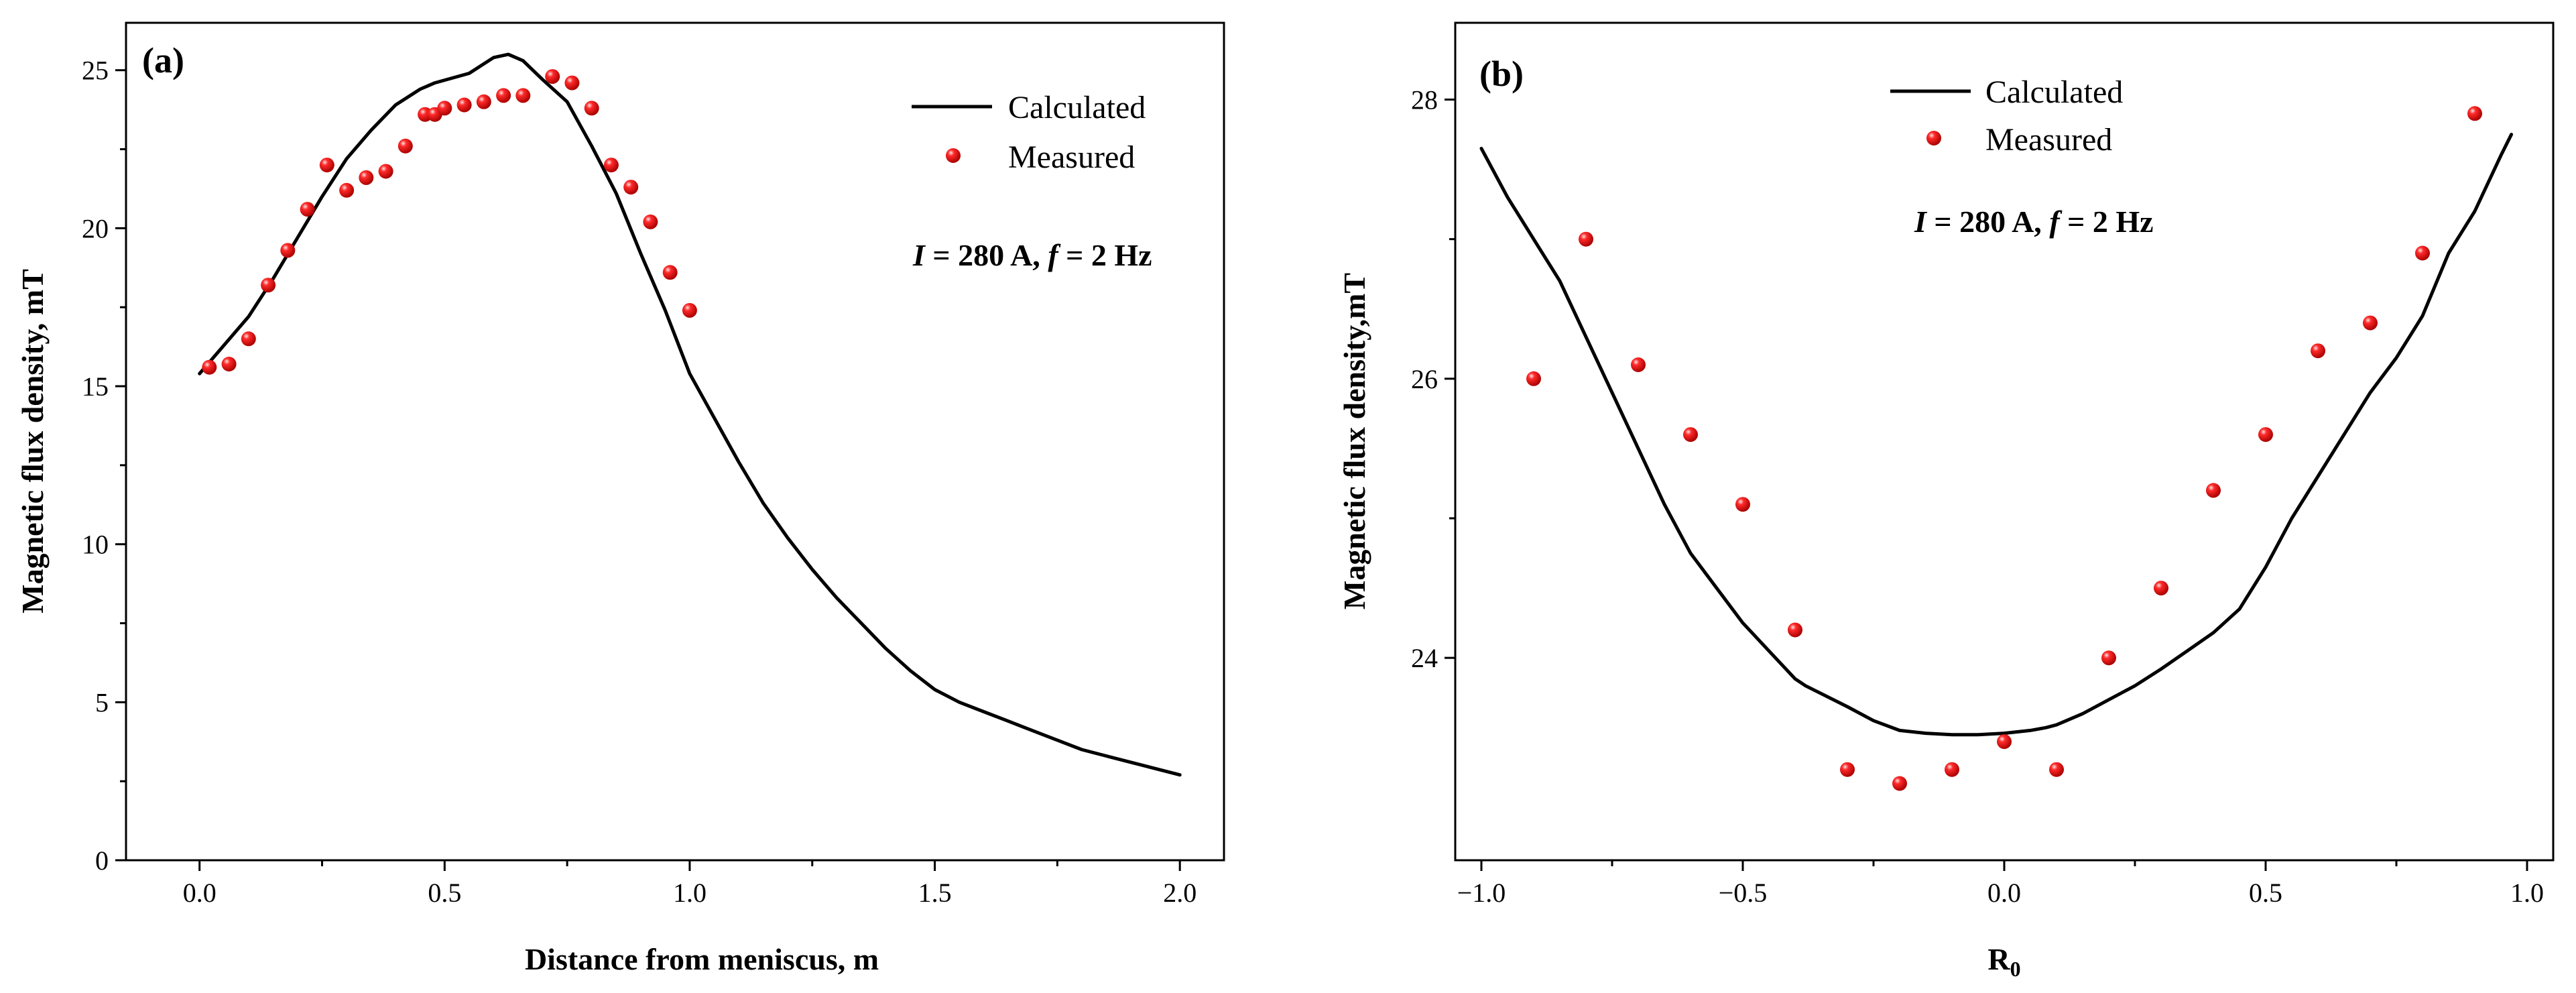  I want to click on annotation-b: I = 280 A, f = 2 Hz, so click(2034, 222).